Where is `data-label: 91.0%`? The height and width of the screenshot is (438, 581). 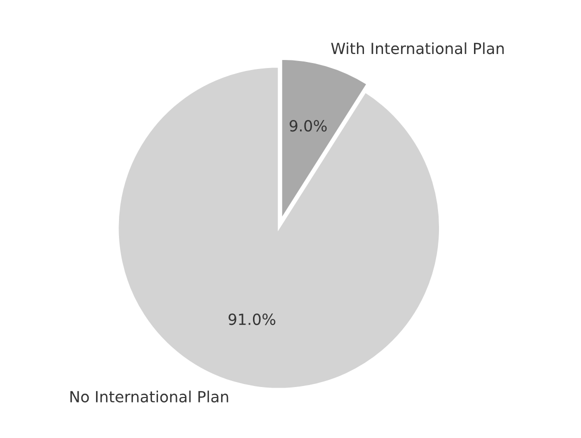 data-label: 91.0% is located at coordinates (252, 320).